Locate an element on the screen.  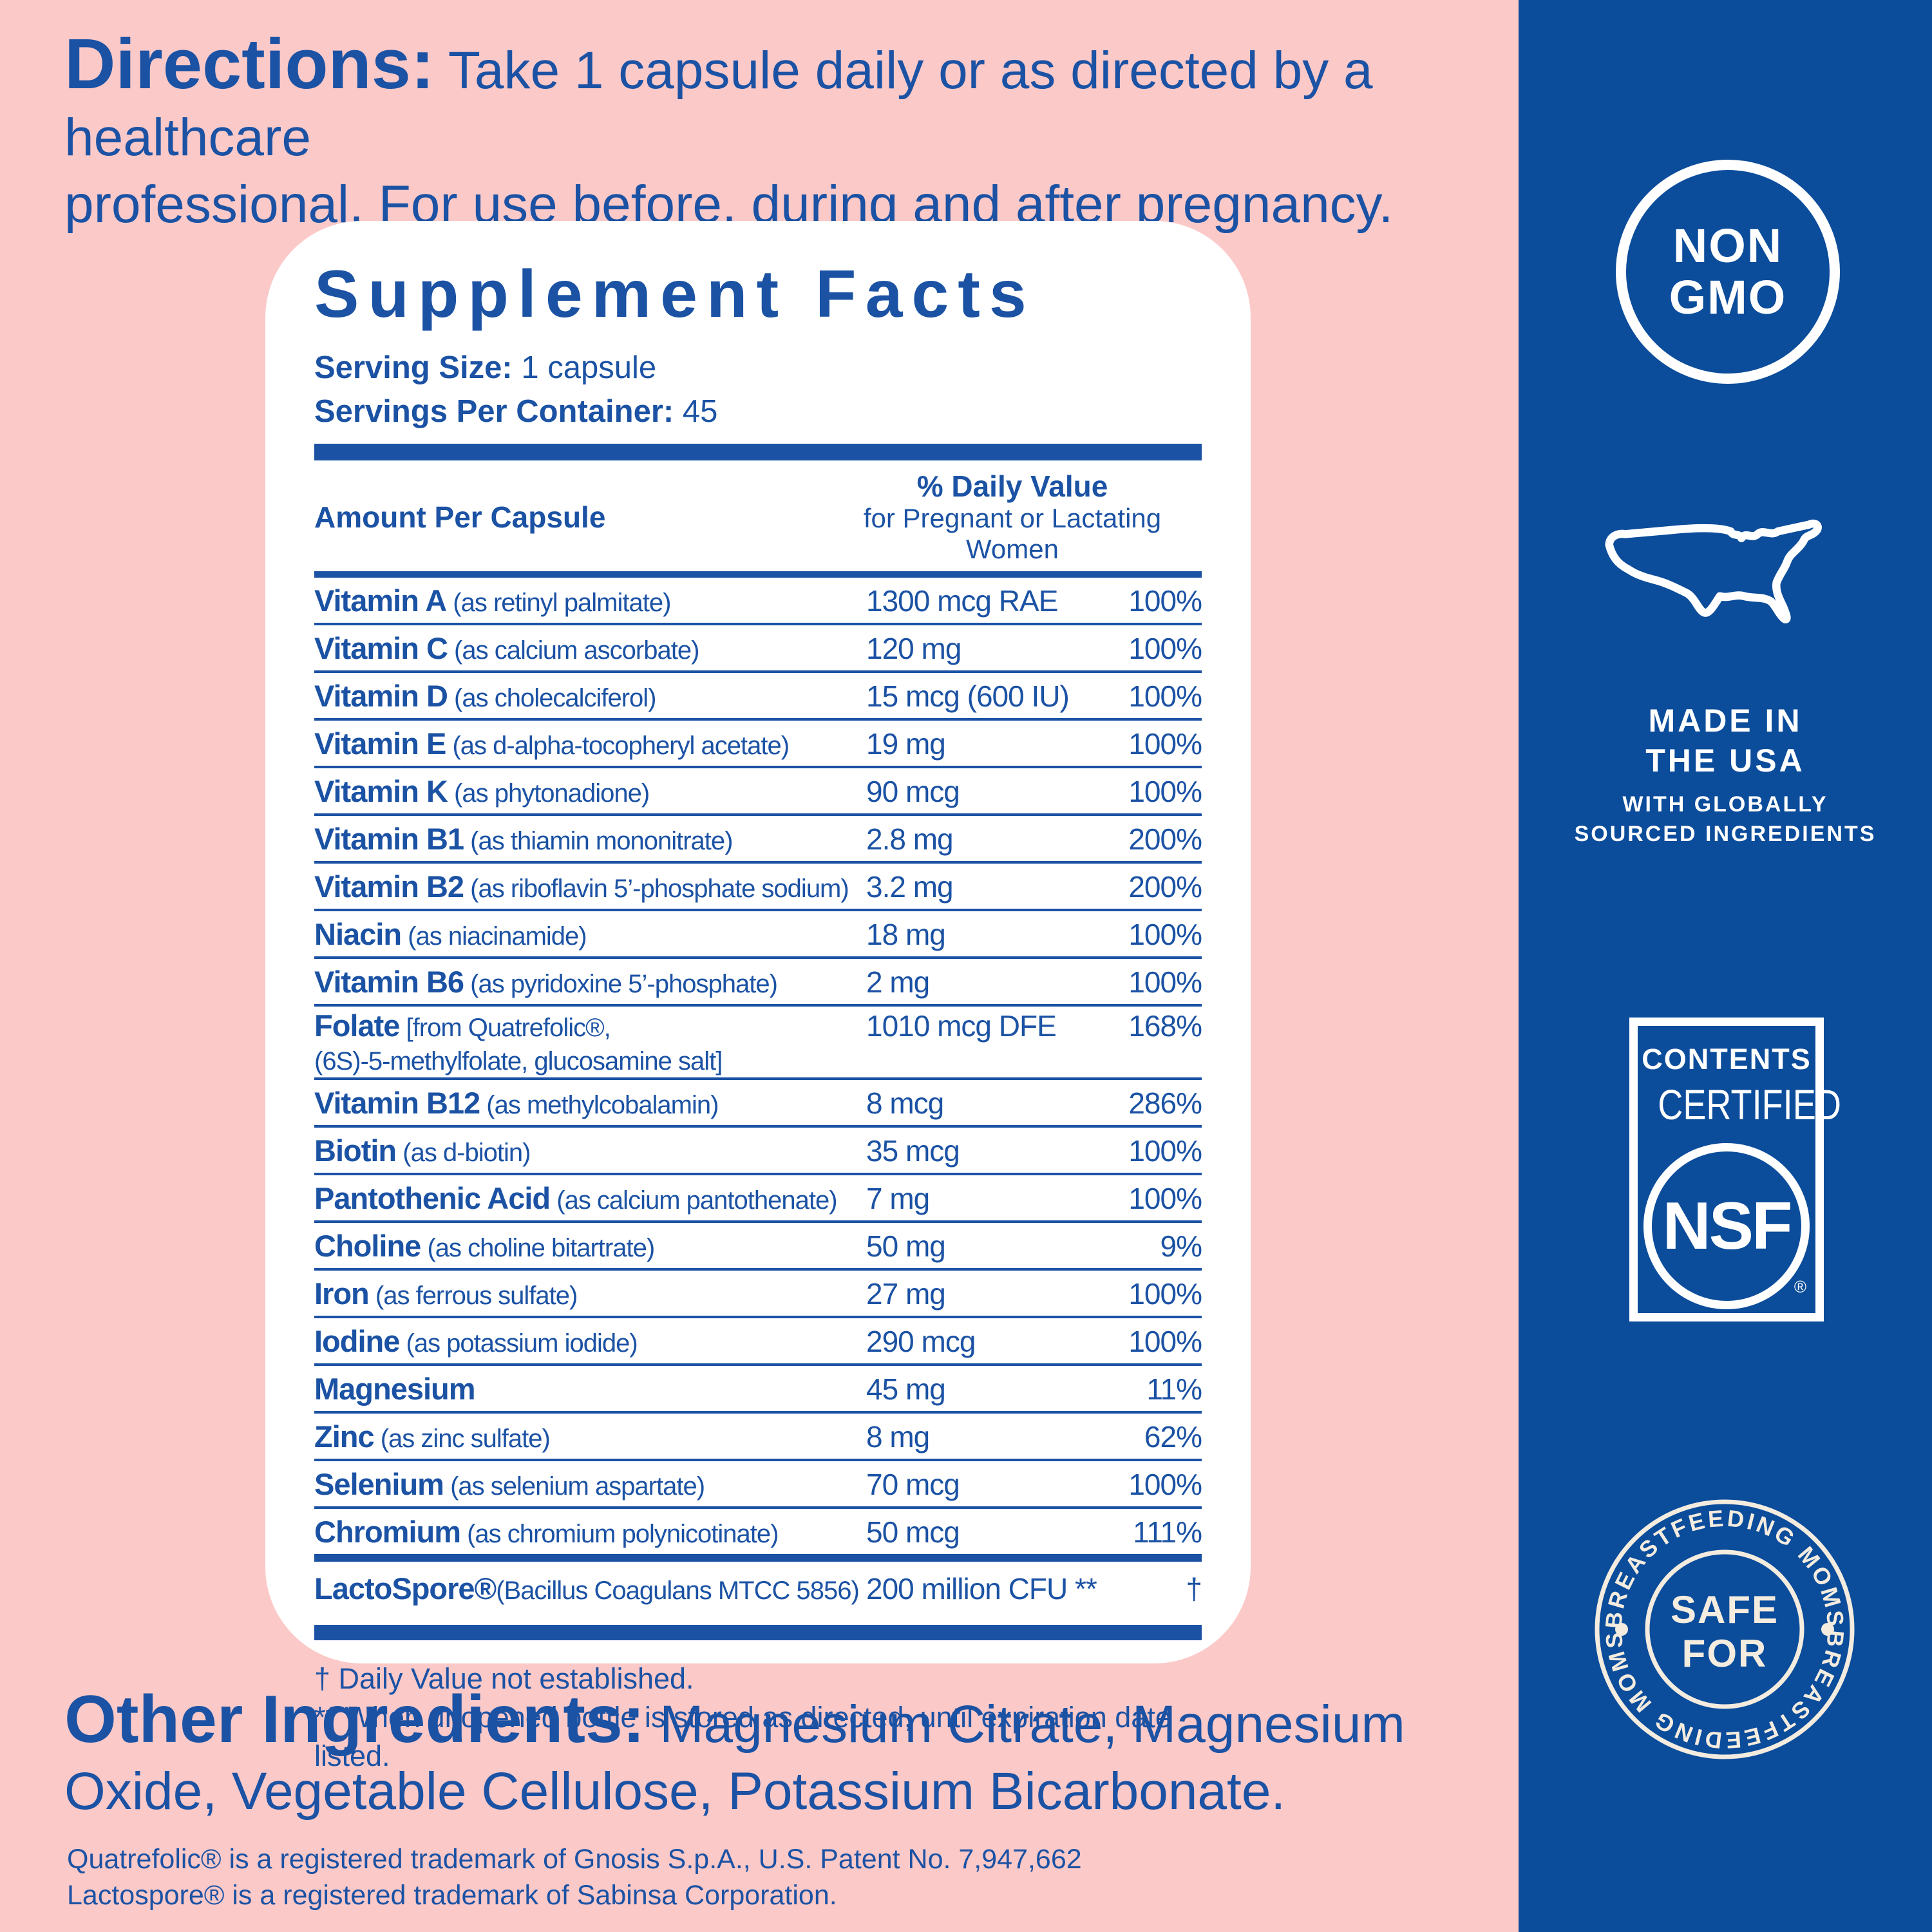
ingredient-name-cell: Iron (as ferrous sulfate) is located at coordinates (446, 1293).